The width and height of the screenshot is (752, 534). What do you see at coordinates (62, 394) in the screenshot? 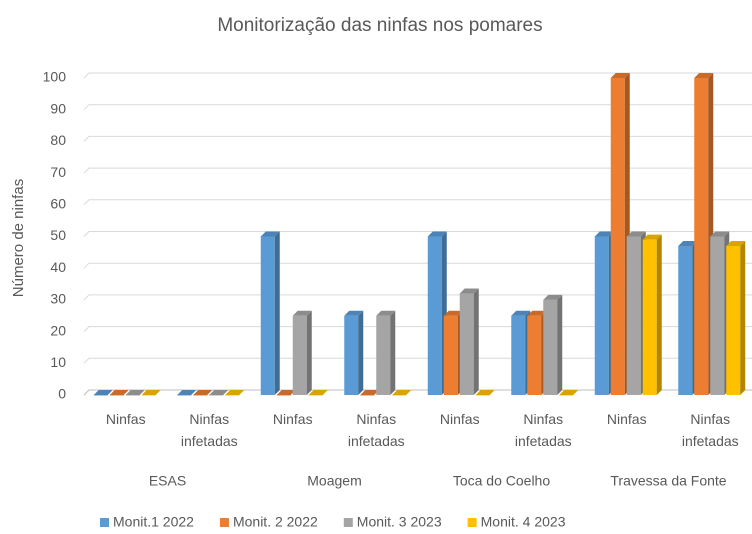
I see `y-tick-label: 0` at bounding box center [62, 394].